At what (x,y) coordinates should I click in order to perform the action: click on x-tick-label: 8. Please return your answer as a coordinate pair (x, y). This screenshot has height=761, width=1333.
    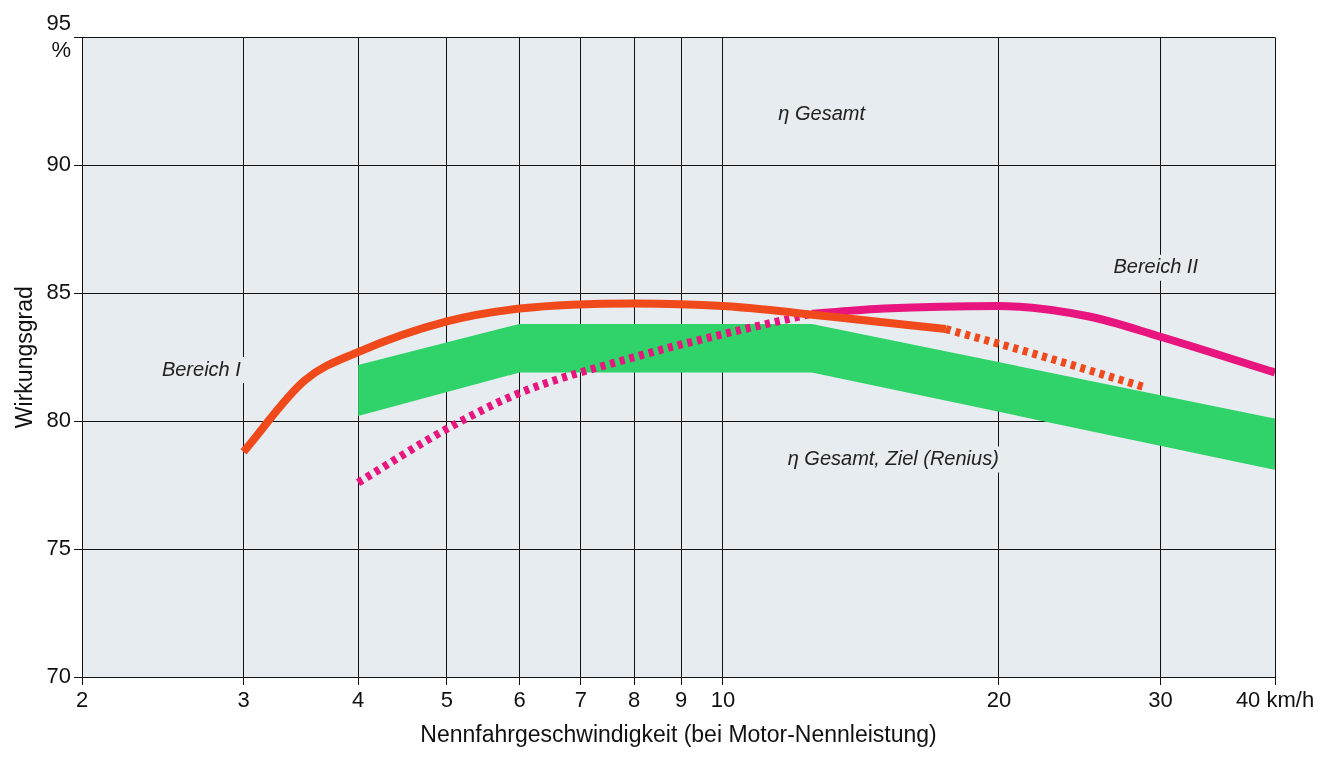
    Looking at the image, I should click on (634, 700).